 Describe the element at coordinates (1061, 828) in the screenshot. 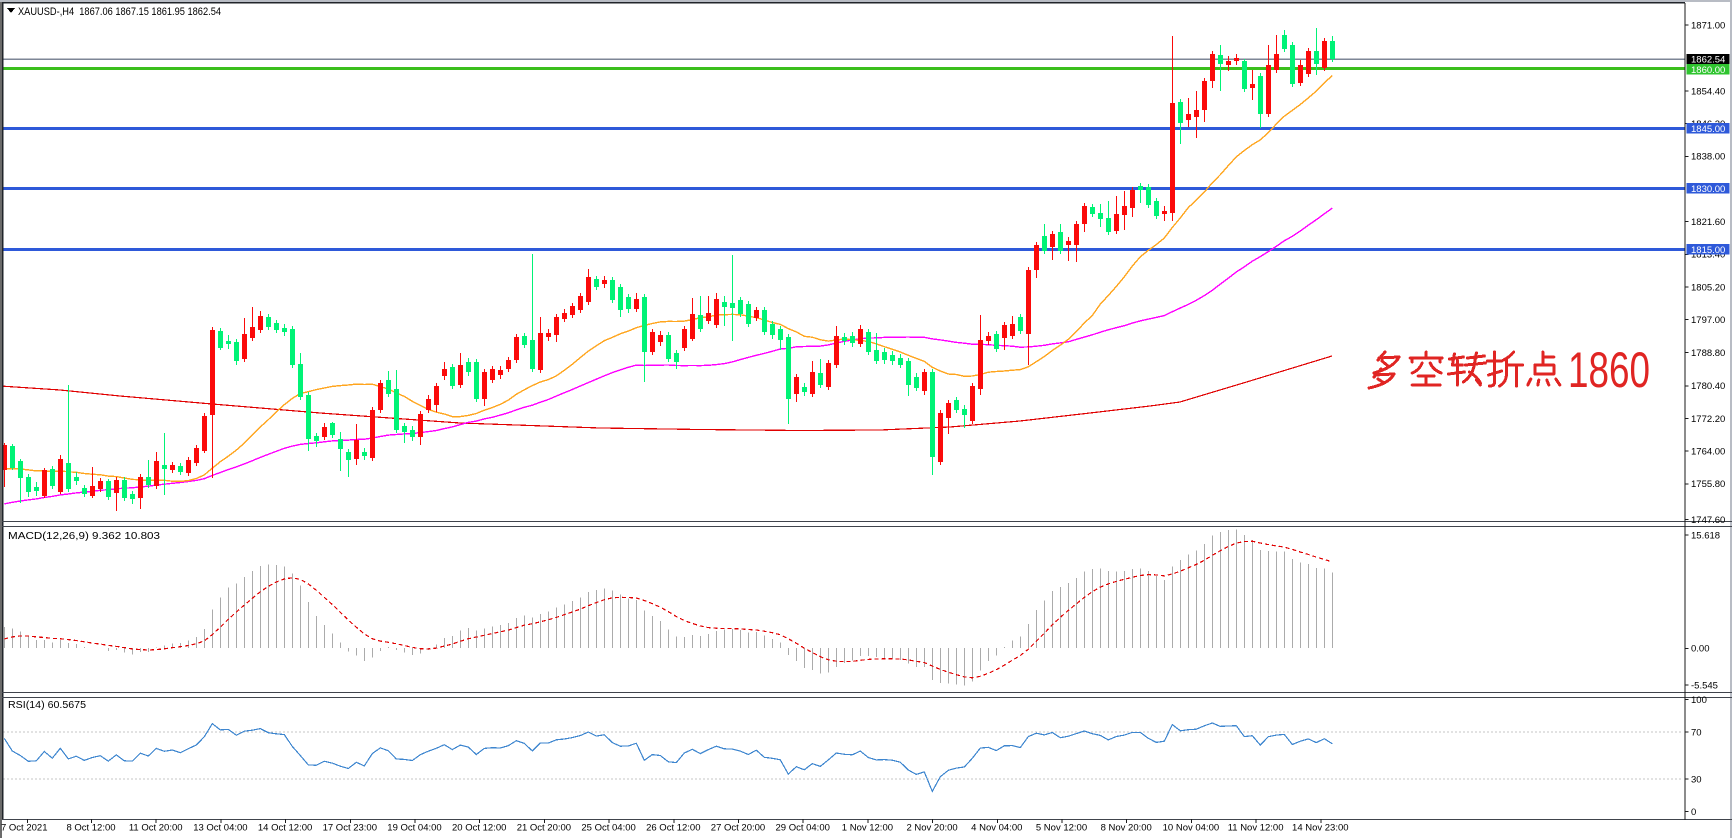

I see `svg-text: 5 Nov 12:00` at that location.